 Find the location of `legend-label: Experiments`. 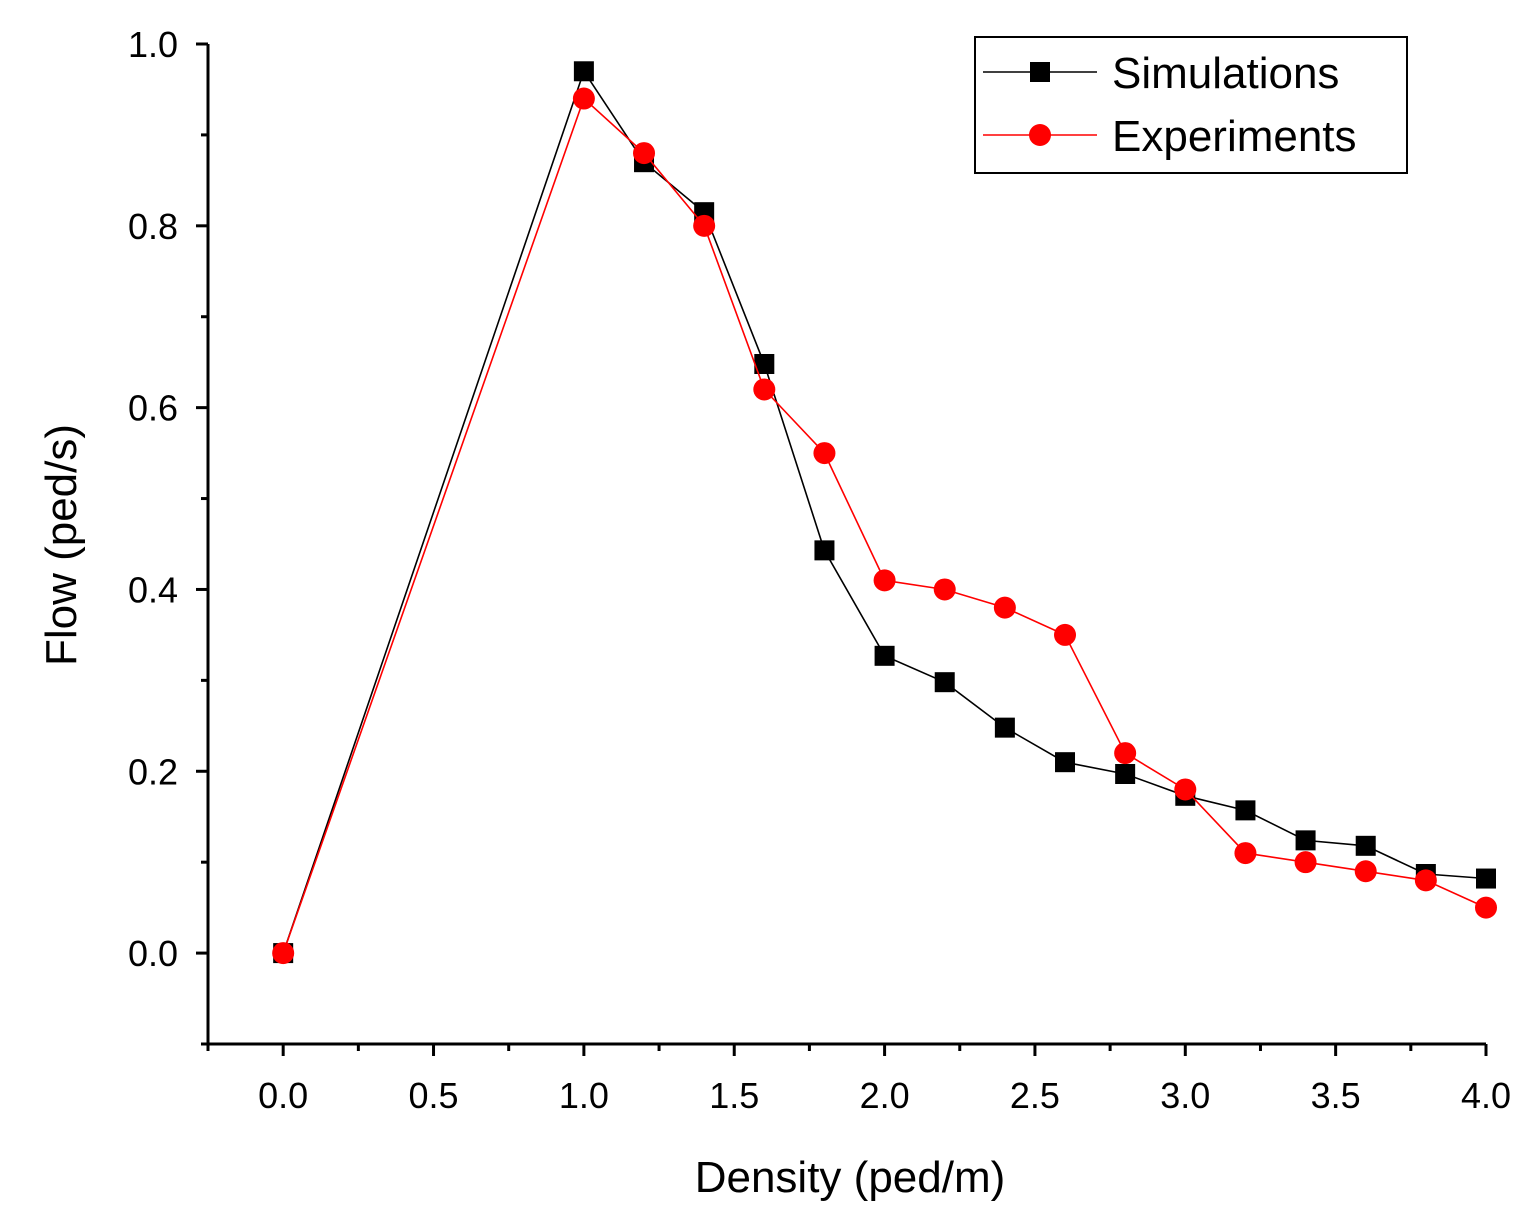

legend-label: Experiments is located at coordinates (1234, 136).